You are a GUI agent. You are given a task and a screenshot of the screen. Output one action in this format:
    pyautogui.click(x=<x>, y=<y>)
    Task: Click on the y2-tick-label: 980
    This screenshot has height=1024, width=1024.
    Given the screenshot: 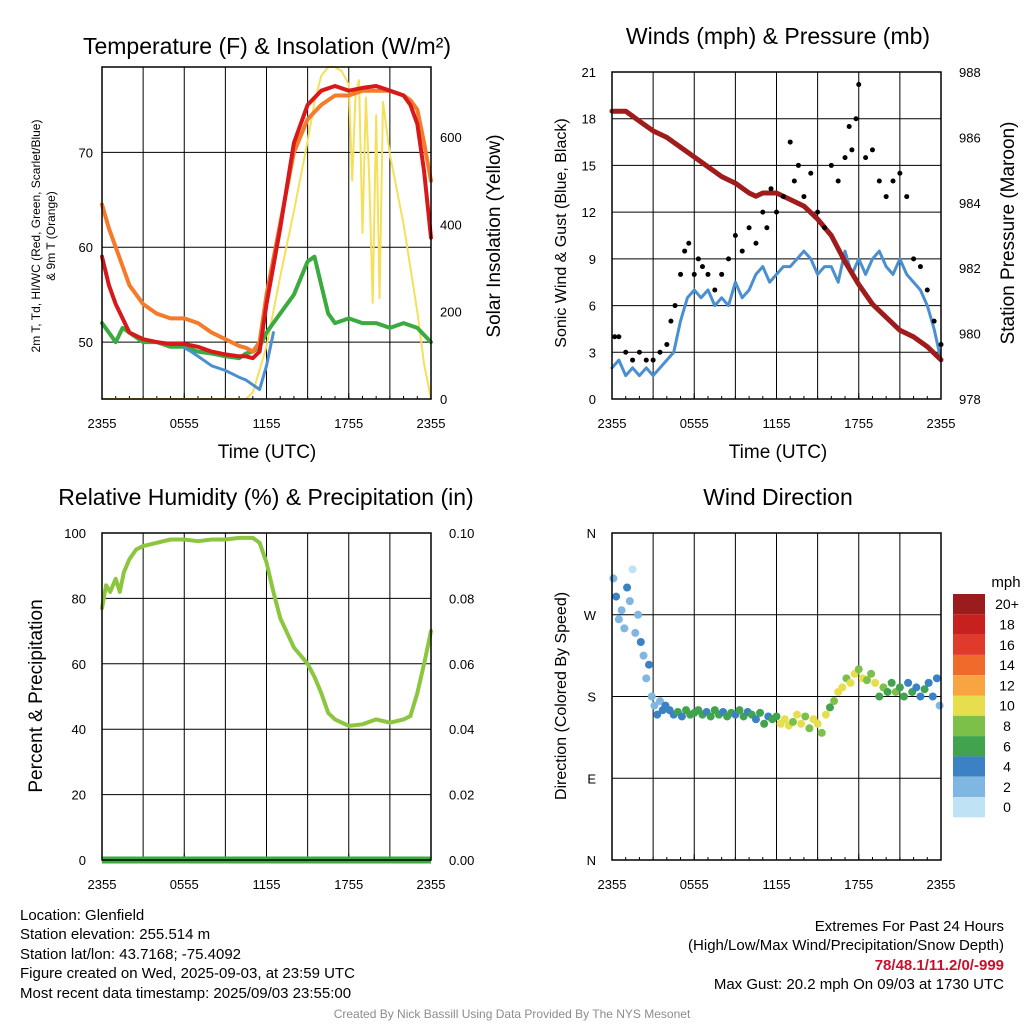 What is the action you would take?
    pyautogui.click(x=970, y=334)
    